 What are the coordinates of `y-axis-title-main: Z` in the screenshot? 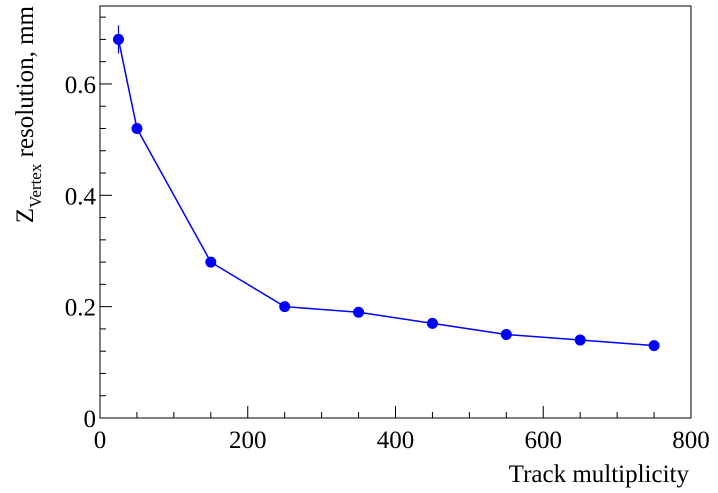 It's located at (25, 215).